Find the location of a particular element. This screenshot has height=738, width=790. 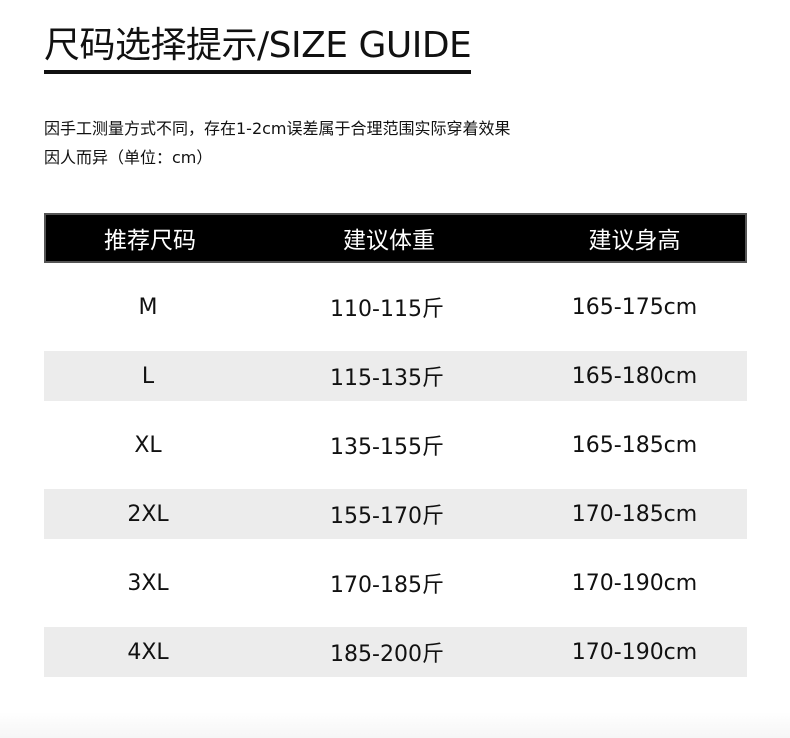

table-row: 2XL 155-170斤 170-185cm is located at coordinates (395, 514).